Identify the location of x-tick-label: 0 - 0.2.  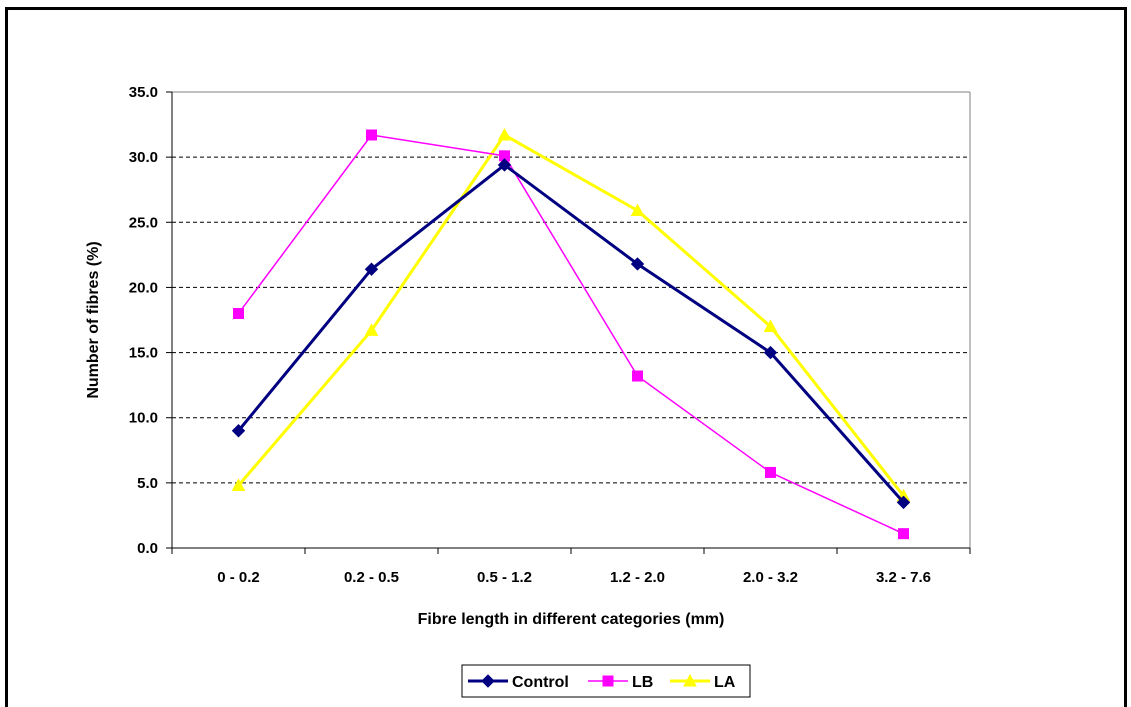
(238, 577).